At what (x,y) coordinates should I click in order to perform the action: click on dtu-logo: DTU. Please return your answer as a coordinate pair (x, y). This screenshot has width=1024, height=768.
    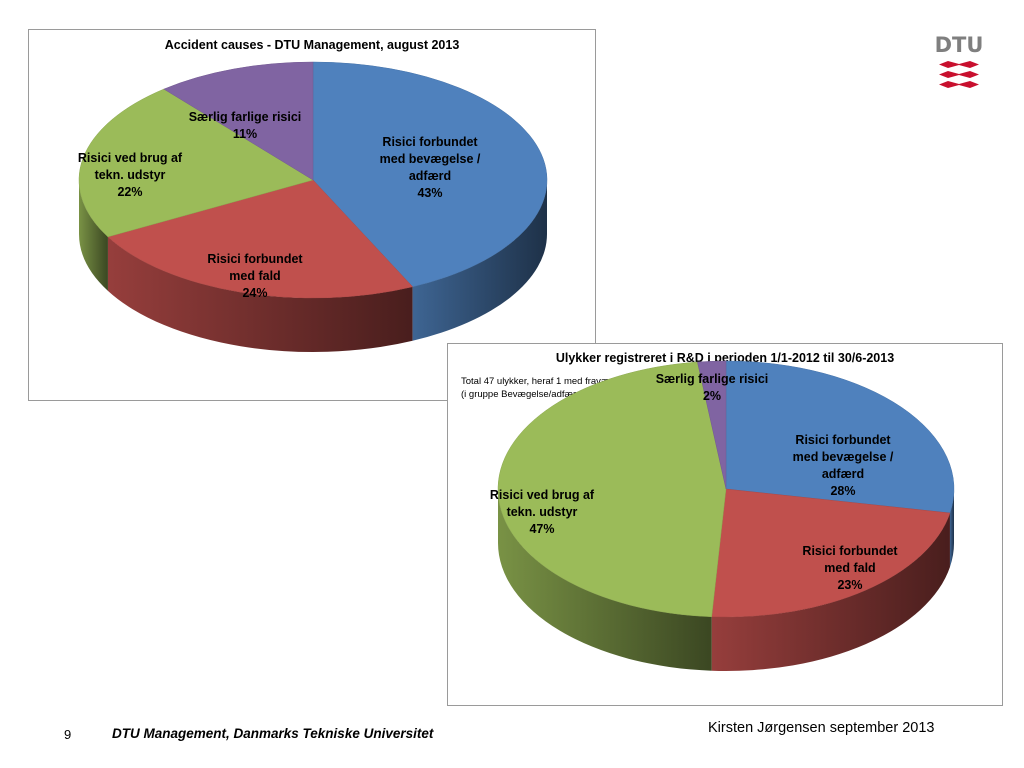
    Looking at the image, I should click on (959, 60).